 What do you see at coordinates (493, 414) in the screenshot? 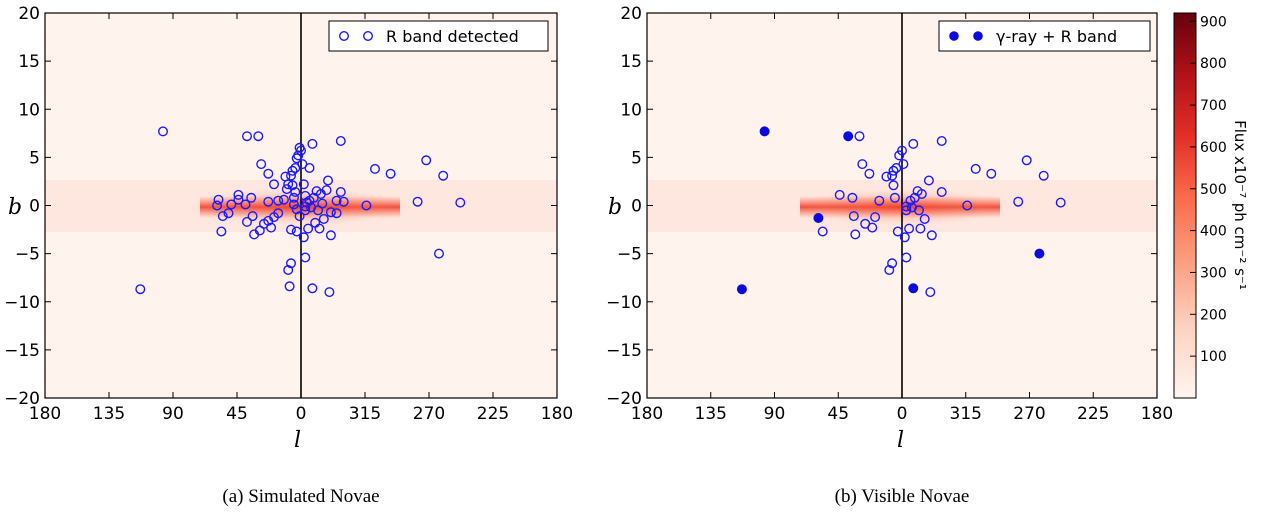
I see `x-tick-label: 225` at bounding box center [493, 414].